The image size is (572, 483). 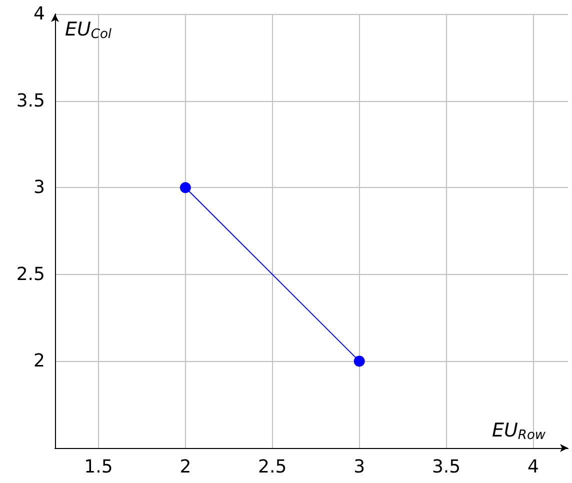 I want to click on y-tick-label: 3.5, so click(x=30, y=101).